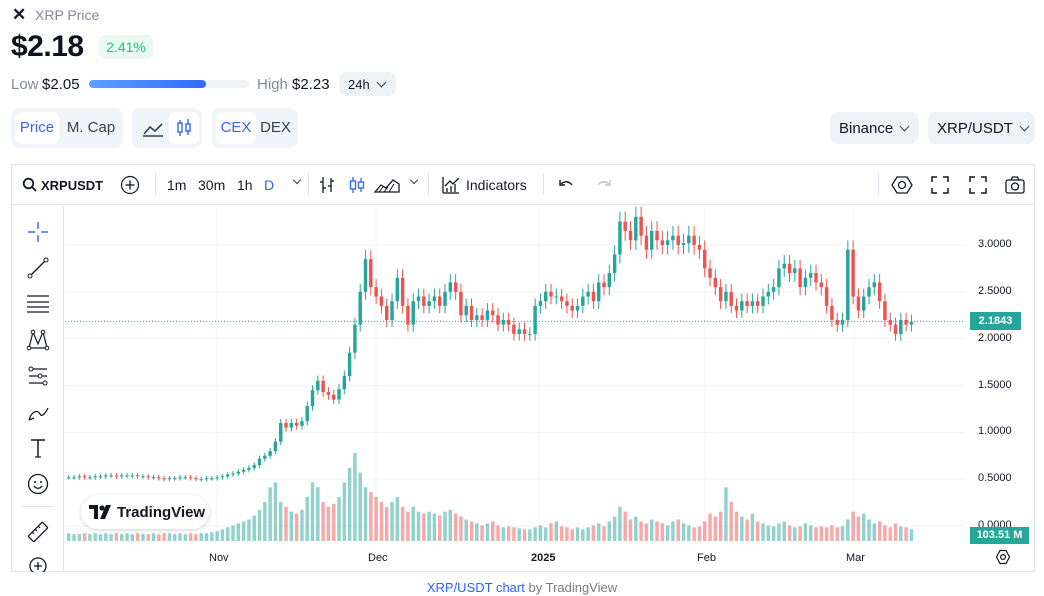 The image size is (1044, 596). I want to click on tradingview-logo-icon, so click(100, 512).